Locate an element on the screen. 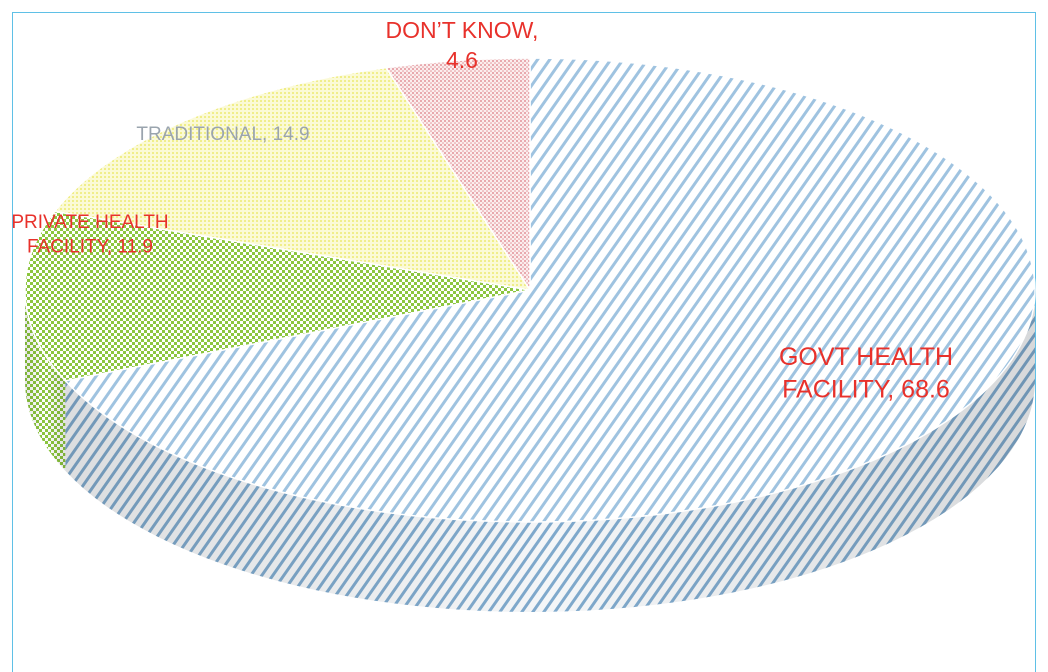  pie-slice-private-health-facility is located at coordinates (277, 296).